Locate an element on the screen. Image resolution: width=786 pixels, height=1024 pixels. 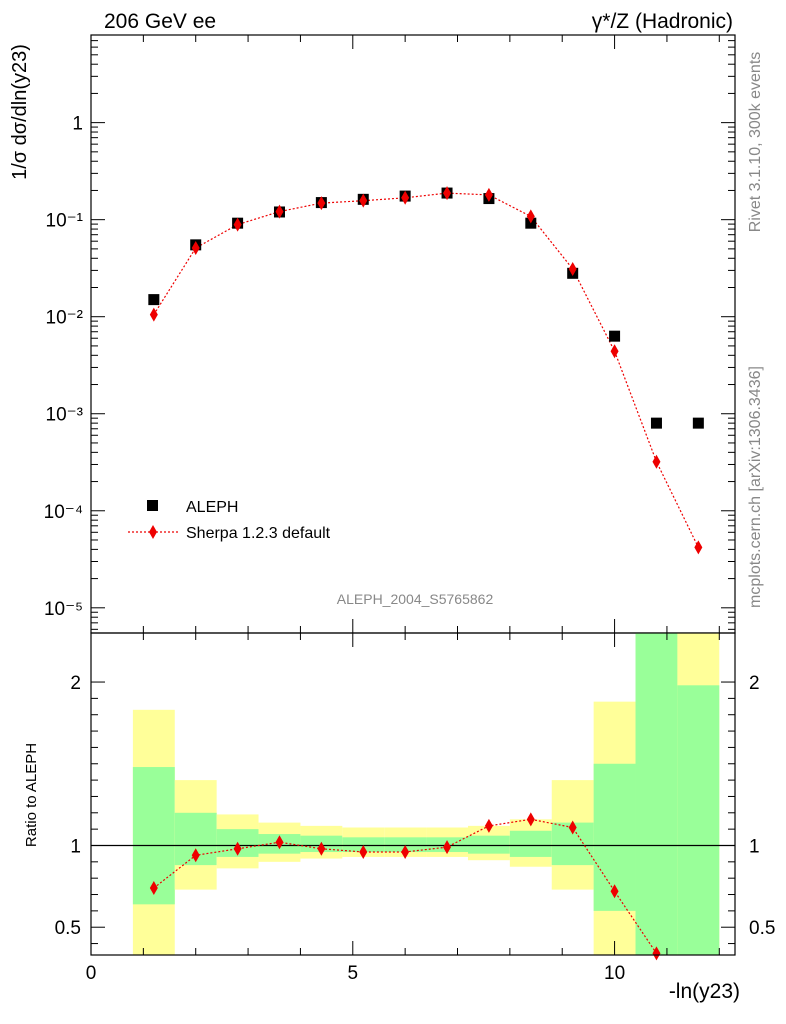
main-ytick-label-1: 10⁻¹ is located at coordinates (65, 221).